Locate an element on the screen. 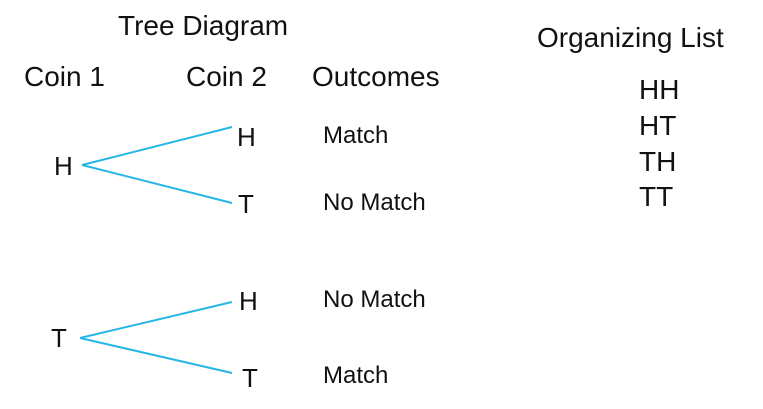 Image resolution: width=763 pixels, height=409 pixels. organizing-list-item: TT is located at coordinates (656, 196).